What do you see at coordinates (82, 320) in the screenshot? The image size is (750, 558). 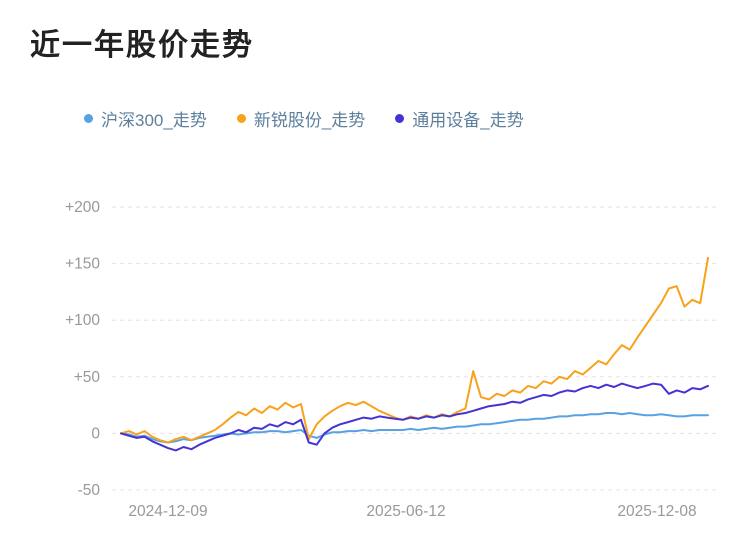 I see `y-axis-tick-label: +100` at bounding box center [82, 320].